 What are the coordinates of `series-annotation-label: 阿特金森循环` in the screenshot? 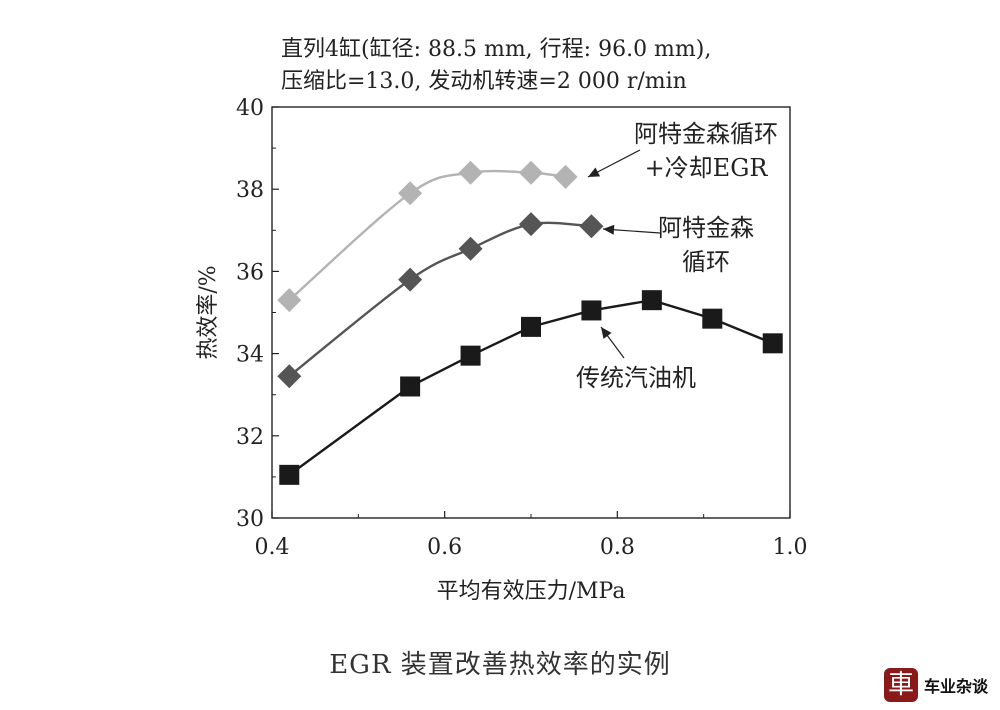 It's located at (706, 134).